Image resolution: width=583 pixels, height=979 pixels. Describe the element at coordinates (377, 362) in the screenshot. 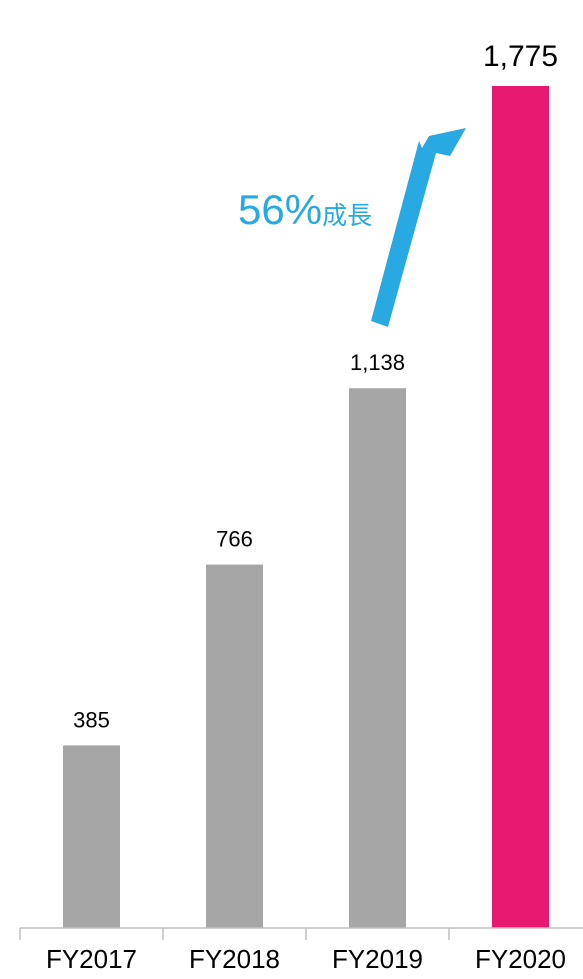

I see `value-label: 1,138` at that location.